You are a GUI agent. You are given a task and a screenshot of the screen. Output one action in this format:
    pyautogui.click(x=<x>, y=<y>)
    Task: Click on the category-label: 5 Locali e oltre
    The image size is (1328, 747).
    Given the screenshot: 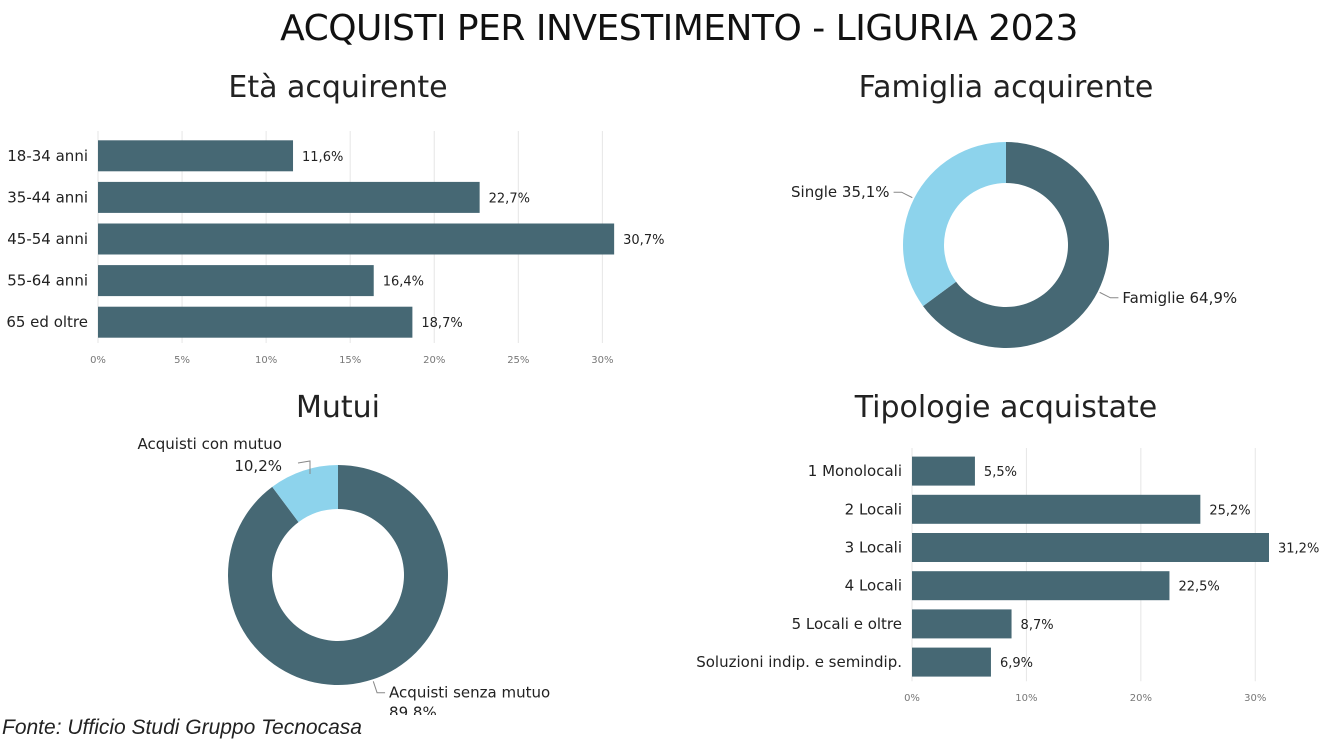 What is the action you would take?
    pyautogui.click(x=847, y=624)
    